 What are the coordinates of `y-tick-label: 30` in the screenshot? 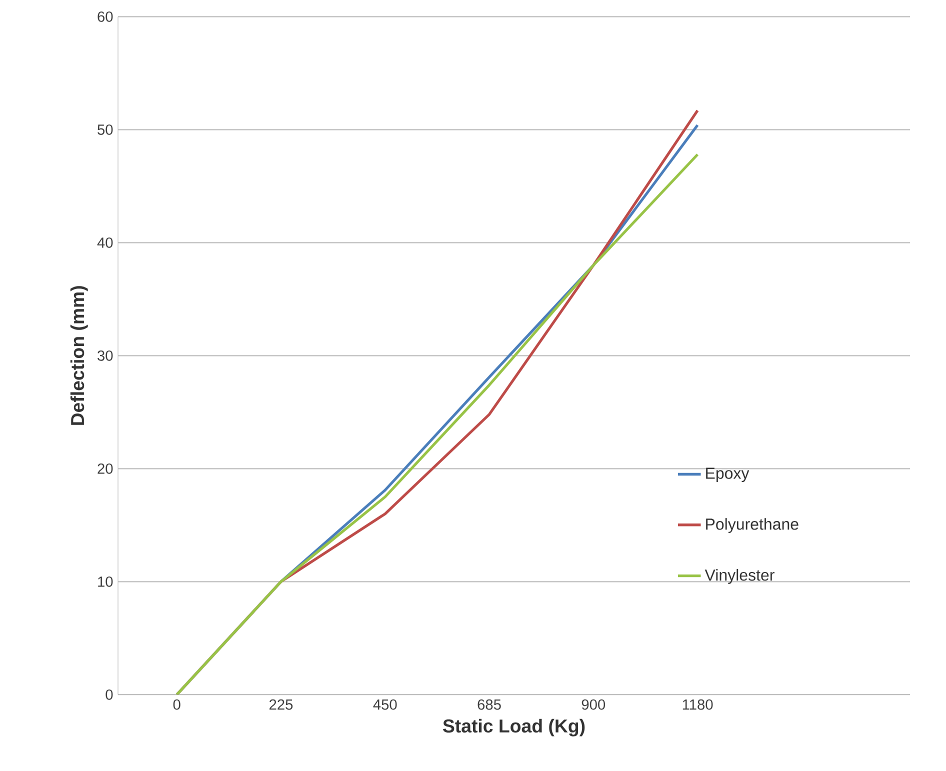 It's located at (105, 355).